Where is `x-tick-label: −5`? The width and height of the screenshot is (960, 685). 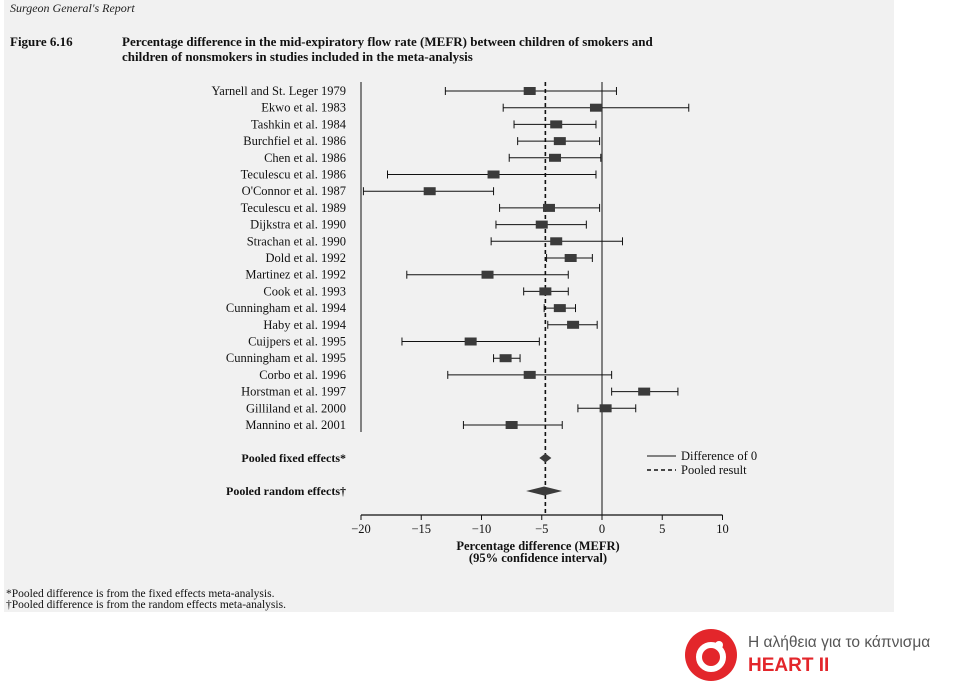
x-tick-label: −5 is located at coordinates (541, 529).